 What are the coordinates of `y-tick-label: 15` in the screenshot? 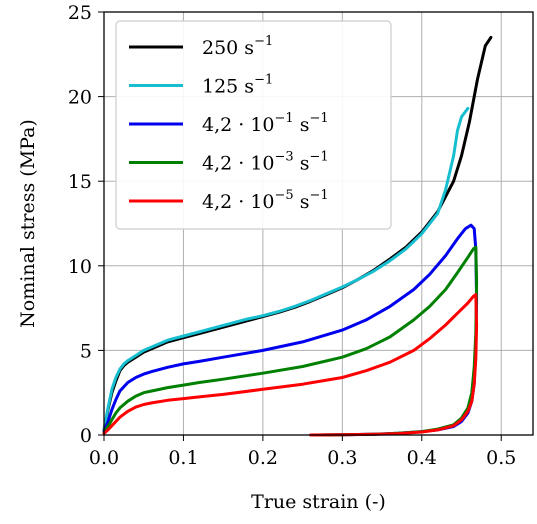 It's located at (80, 182).